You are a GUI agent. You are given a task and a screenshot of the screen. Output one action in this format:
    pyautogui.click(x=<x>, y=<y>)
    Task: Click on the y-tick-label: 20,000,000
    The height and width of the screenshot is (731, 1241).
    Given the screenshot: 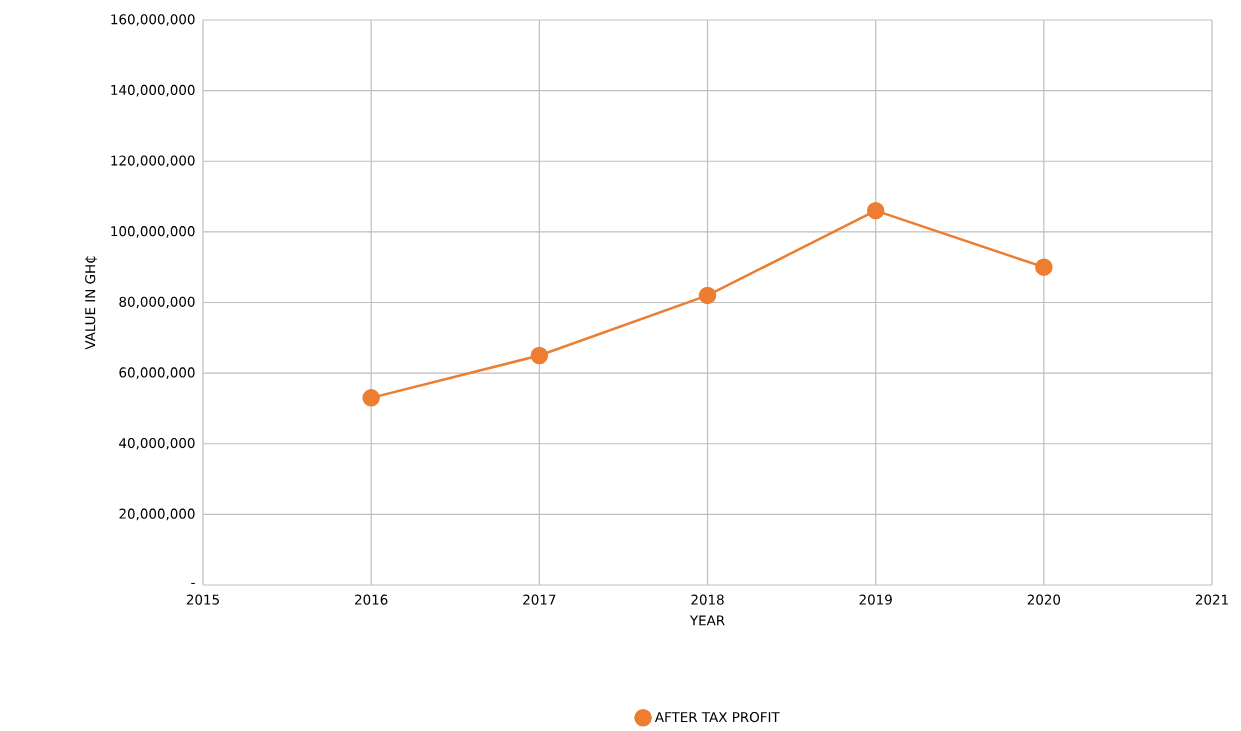 What is the action you would take?
    pyautogui.click(x=157, y=514)
    